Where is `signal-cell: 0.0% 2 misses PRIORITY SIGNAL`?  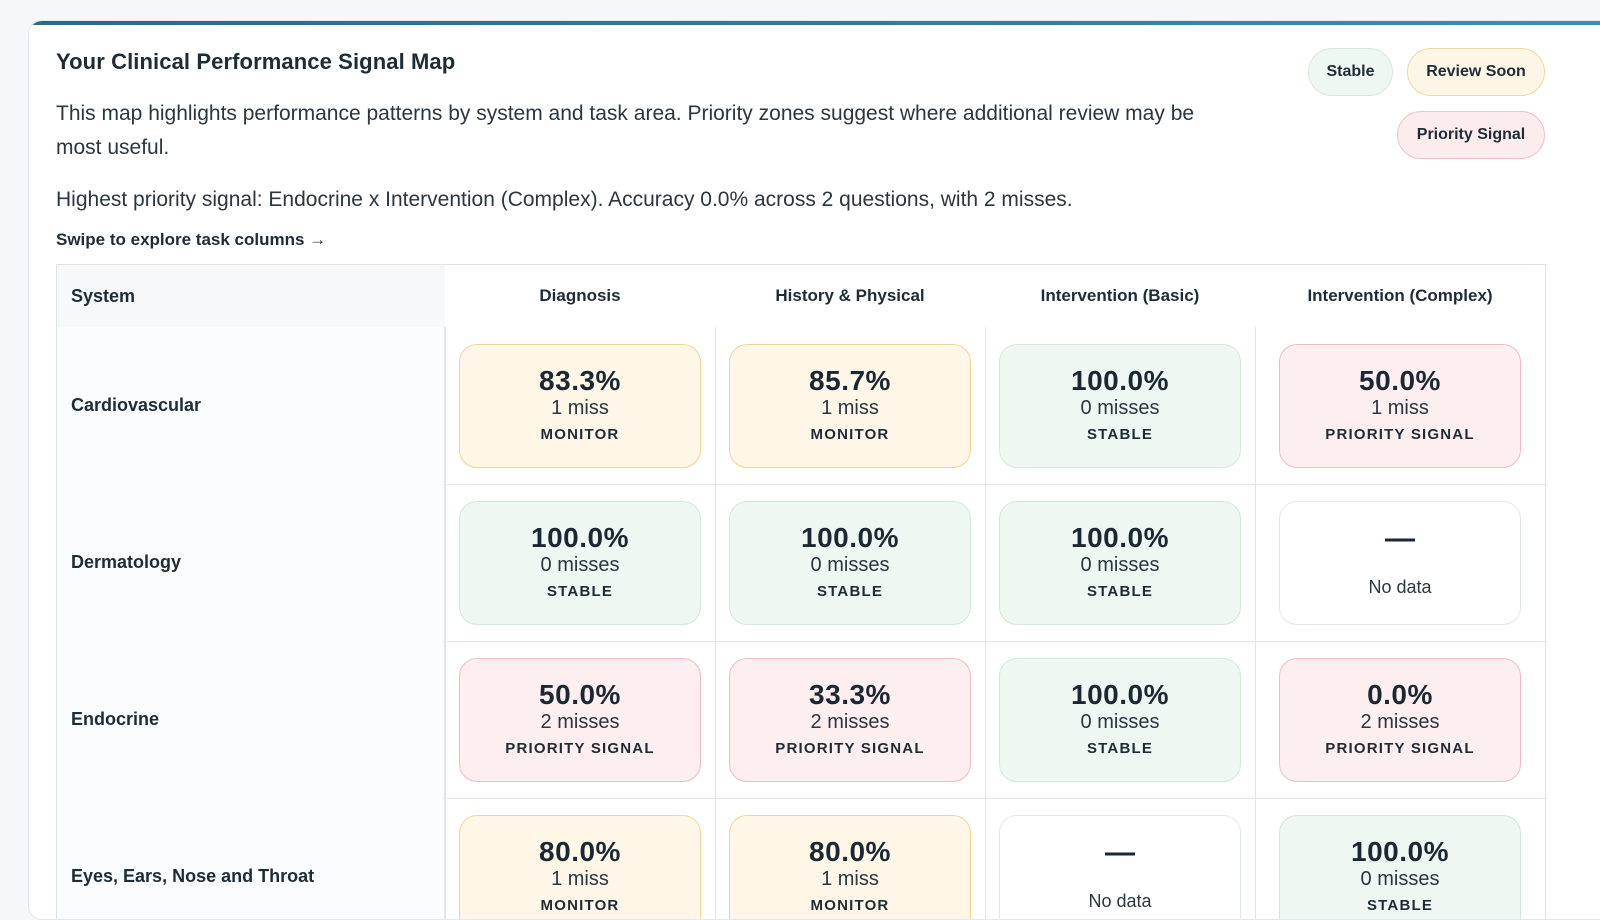
signal-cell: 0.0% 2 misses PRIORITY SIGNAL is located at coordinates (1400, 720).